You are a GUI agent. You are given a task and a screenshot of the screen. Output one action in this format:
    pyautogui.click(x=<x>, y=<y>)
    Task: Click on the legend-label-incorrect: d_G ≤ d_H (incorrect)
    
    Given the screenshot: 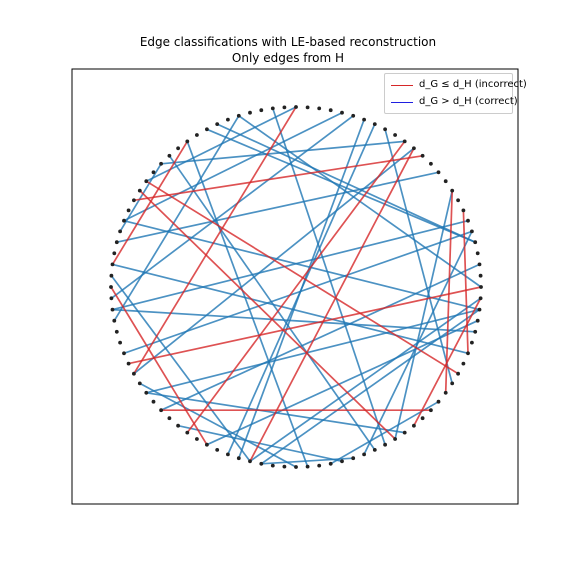 What is the action you would take?
    pyautogui.click(x=473, y=84)
    